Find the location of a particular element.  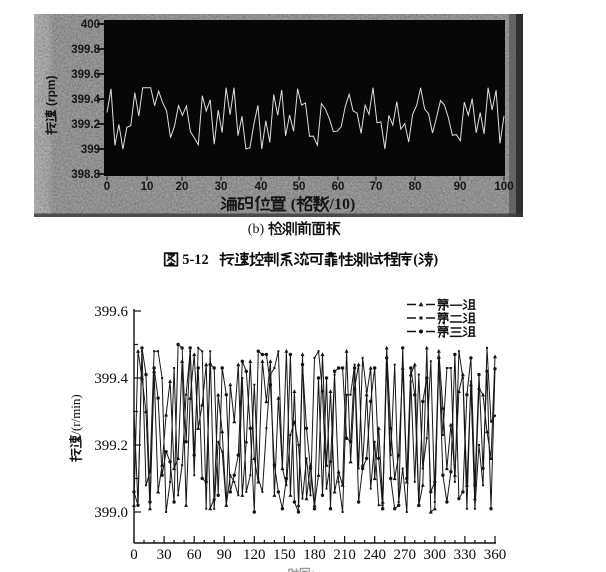

svg-text: 399.8 is located at coordinates (85, 50).